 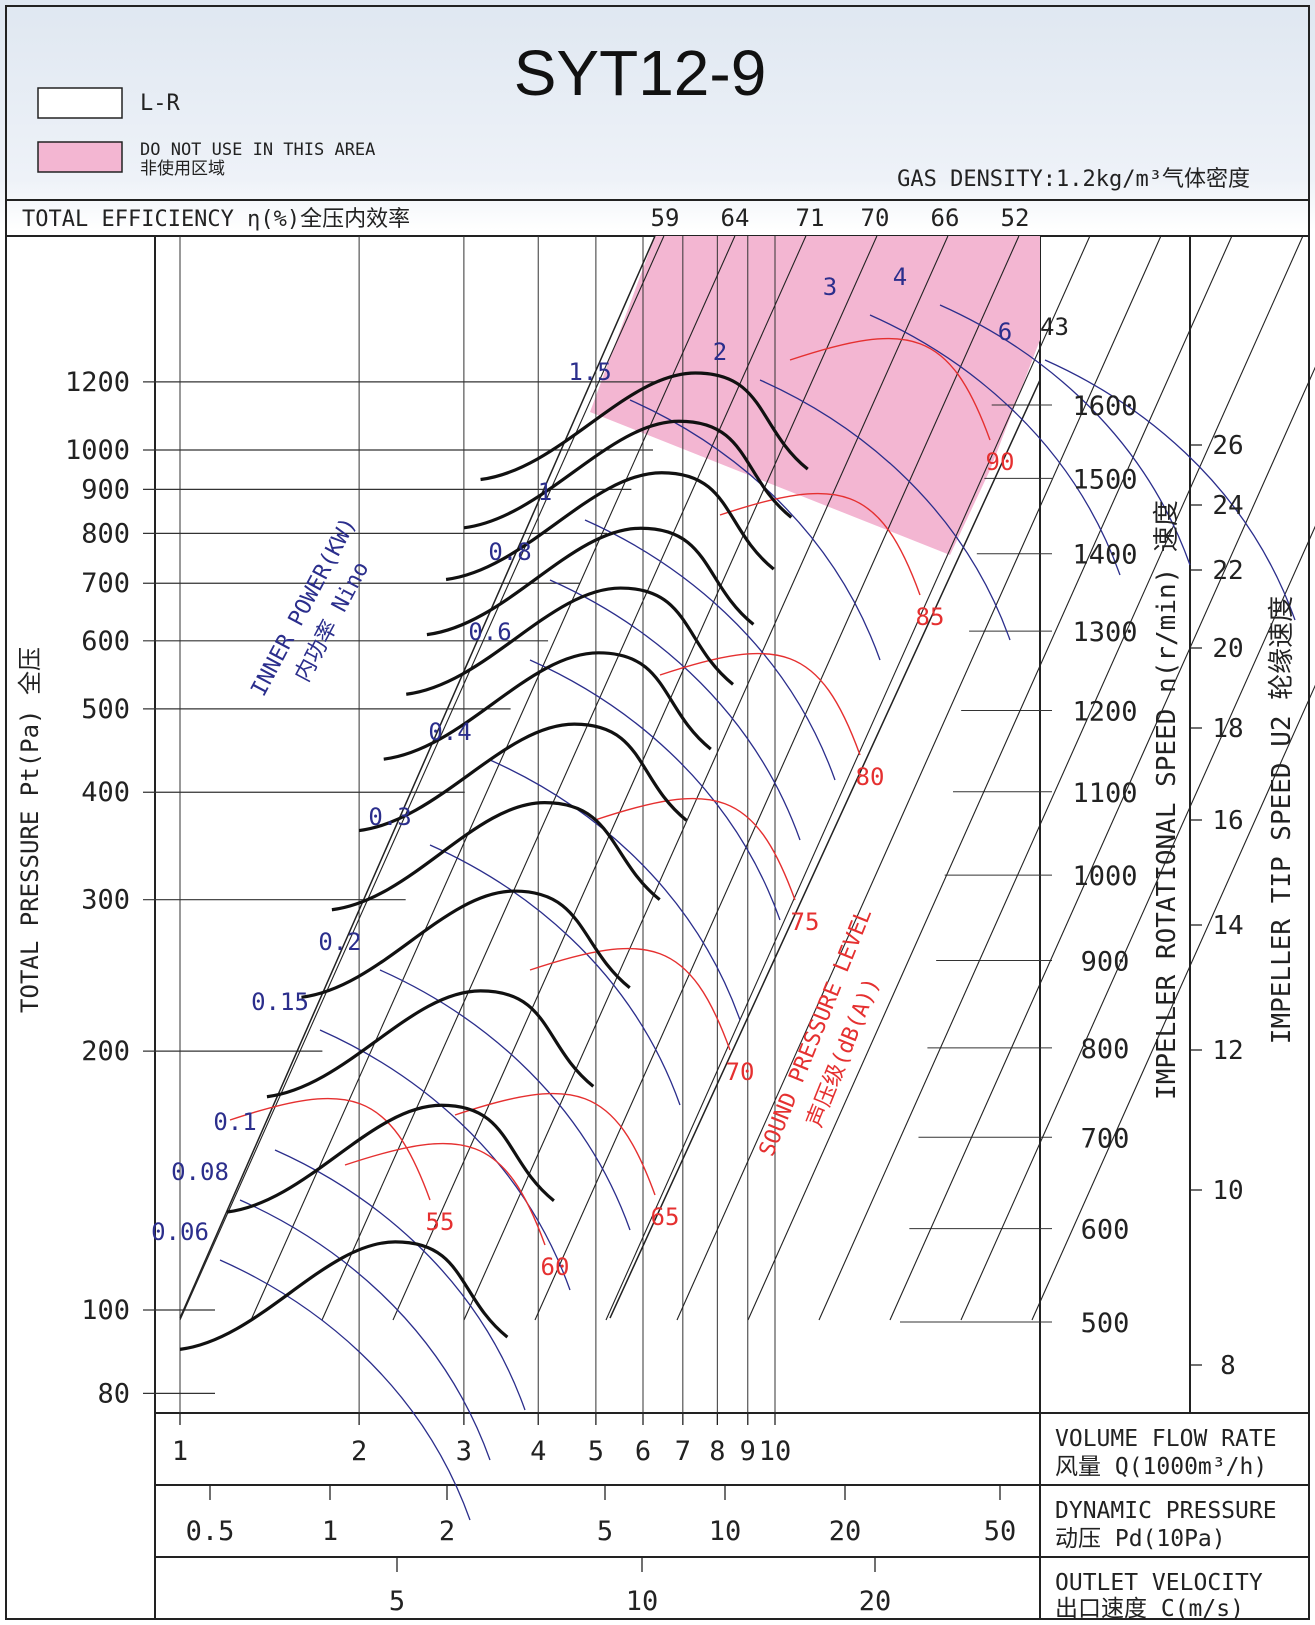 I want to click on power-value-label: 0.4, so click(x=449, y=732).